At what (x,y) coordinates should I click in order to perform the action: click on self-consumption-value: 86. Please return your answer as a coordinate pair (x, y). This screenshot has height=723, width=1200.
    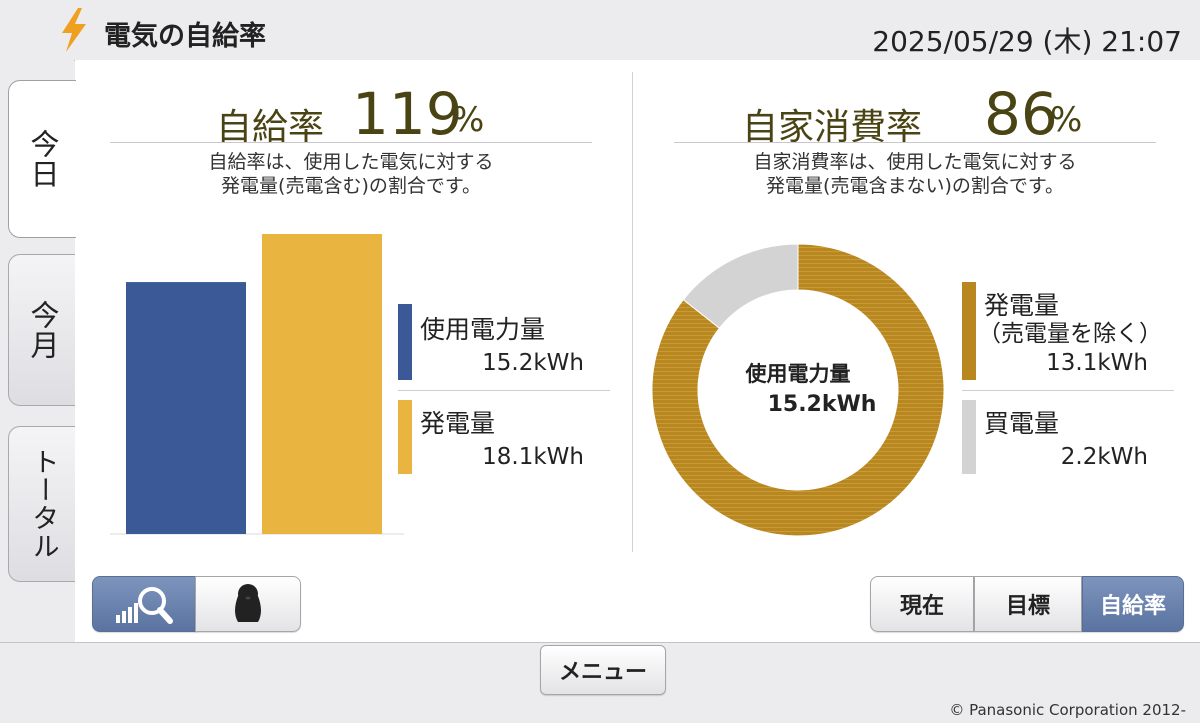
    Looking at the image, I should click on (1021, 114).